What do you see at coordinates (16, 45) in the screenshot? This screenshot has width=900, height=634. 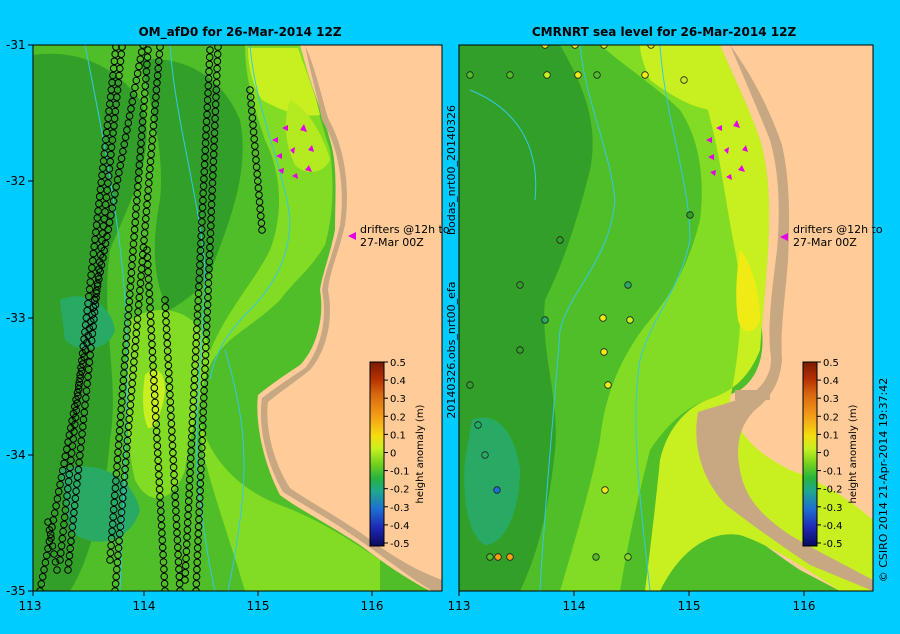 I see `lat-tick: -31` at bounding box center [16, 45].